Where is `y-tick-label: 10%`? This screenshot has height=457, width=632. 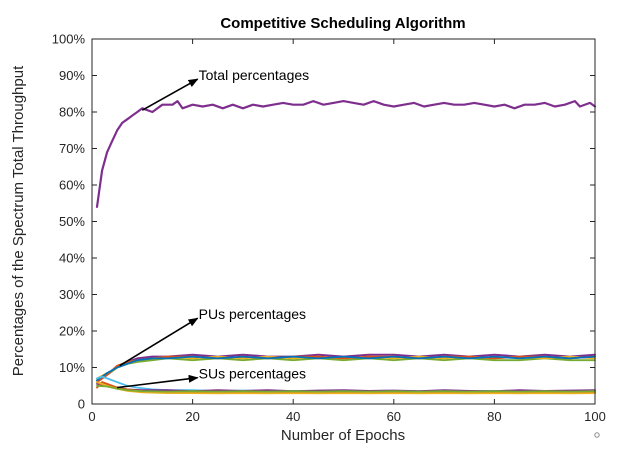
y-tick-label: 10% is located at coordinates (72, 367).